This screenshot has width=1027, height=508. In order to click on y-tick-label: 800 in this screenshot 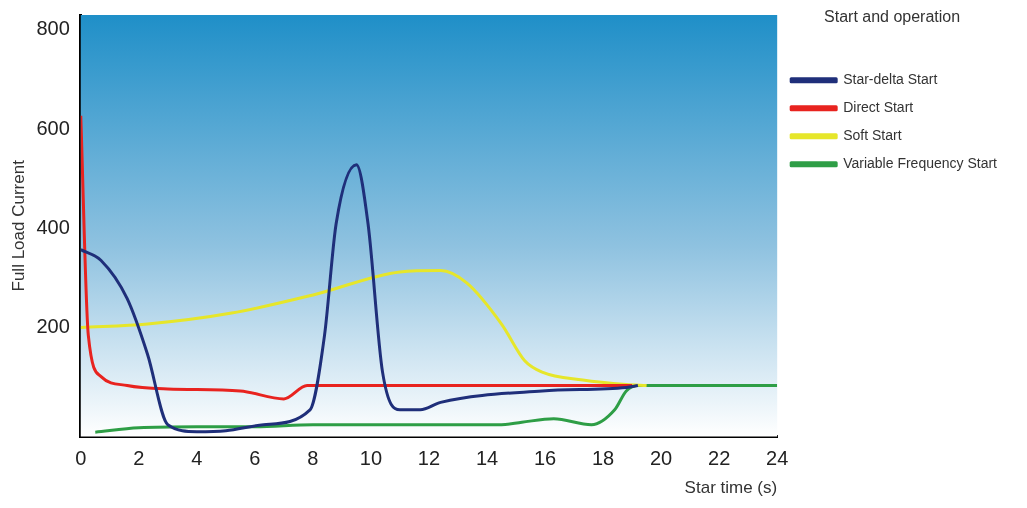, I will do `click(53, 28)`.